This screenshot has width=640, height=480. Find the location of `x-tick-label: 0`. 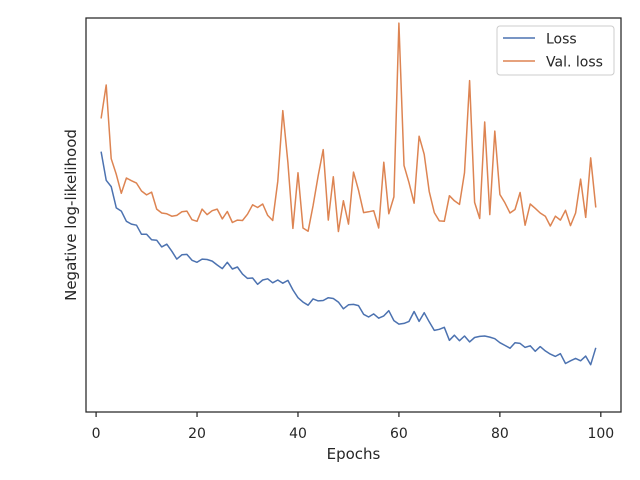

x-tick-label: 0 is located at coordinates (96, 434).